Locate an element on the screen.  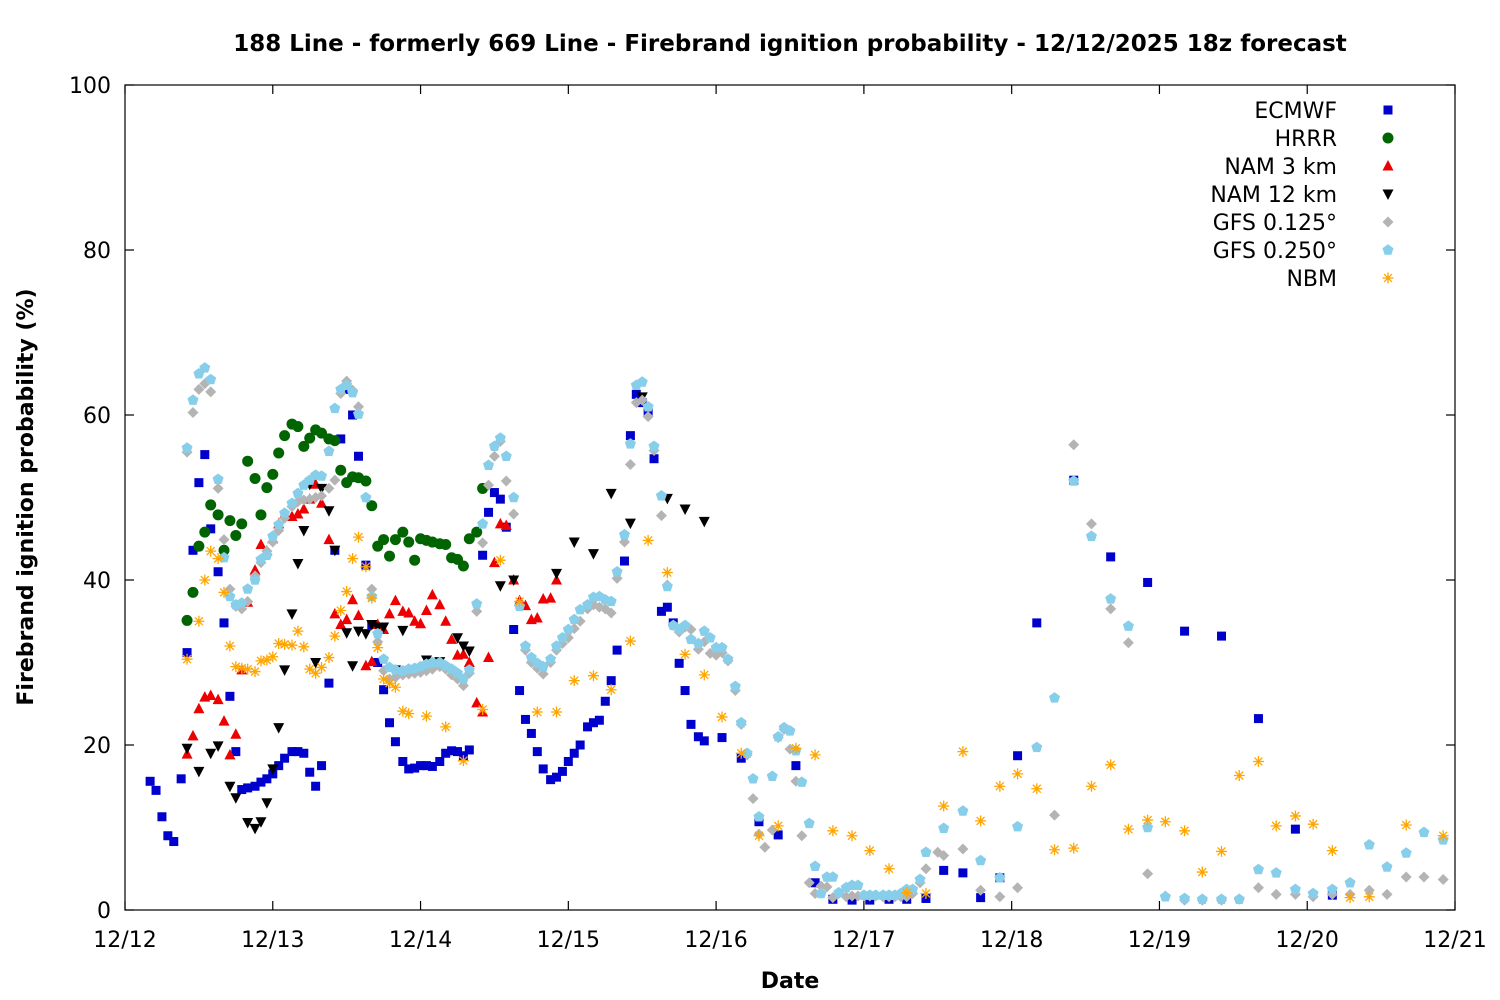
legend-item-hrrr: HRRR is located at coordinates (1334, 139).